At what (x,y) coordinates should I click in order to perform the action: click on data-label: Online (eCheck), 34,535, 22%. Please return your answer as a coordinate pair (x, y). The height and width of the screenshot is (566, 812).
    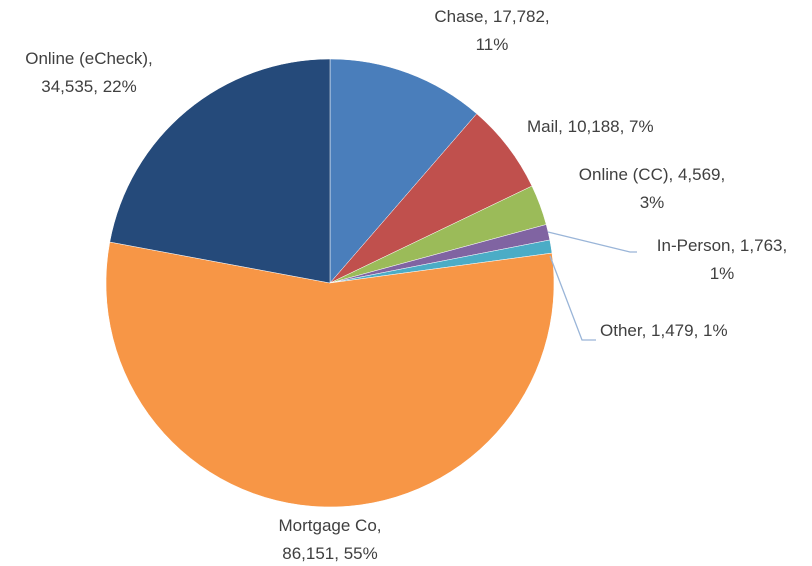
    Looking at the image, I should click on (89, 72).